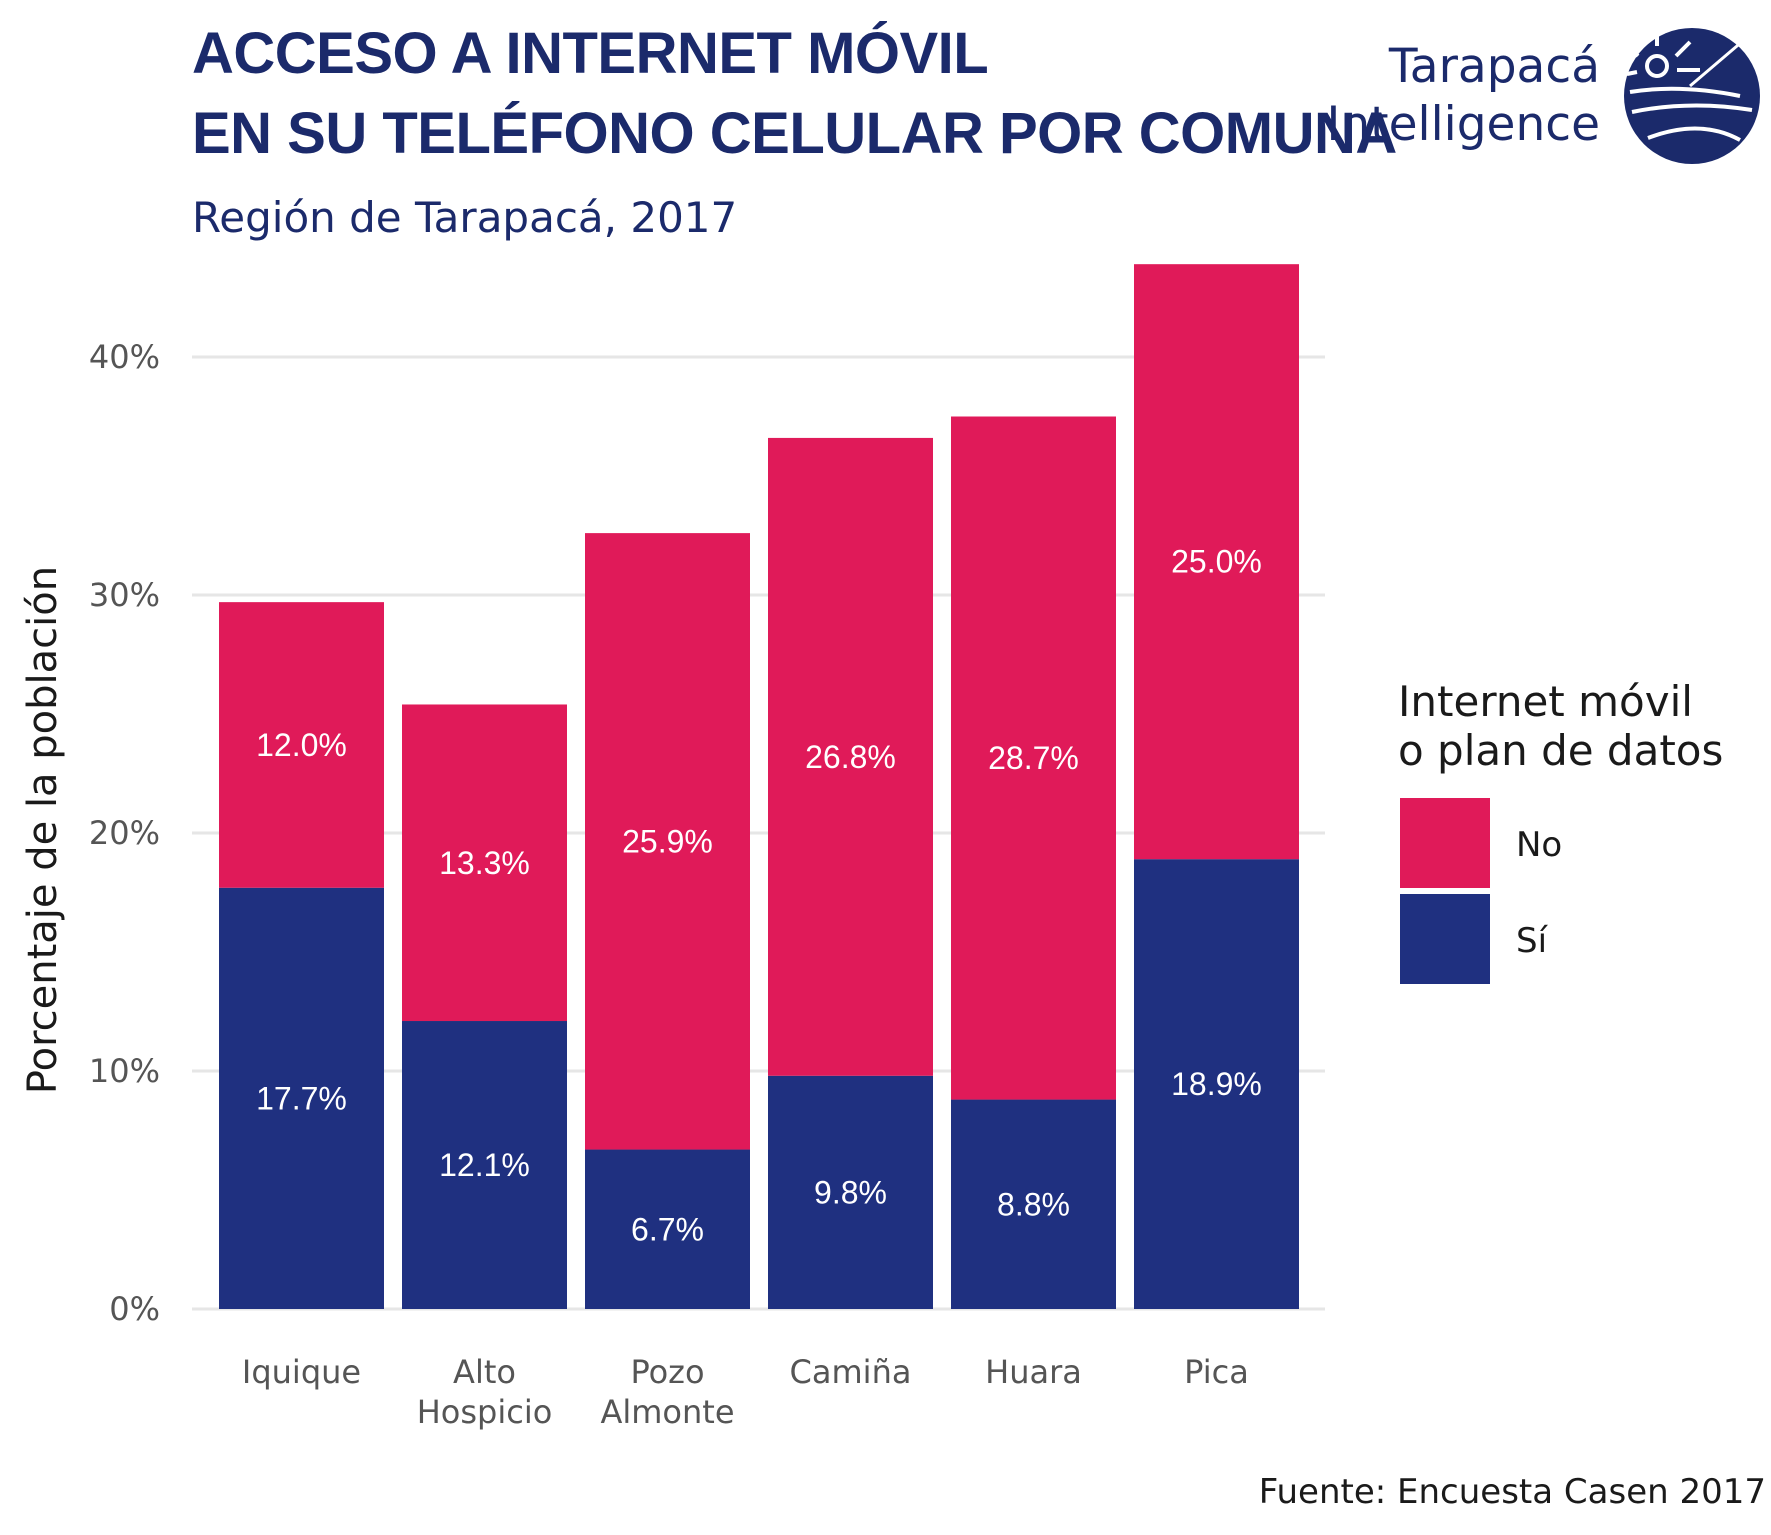  I want to click on bar-label-si: 6.7%, so click(667, 1229).